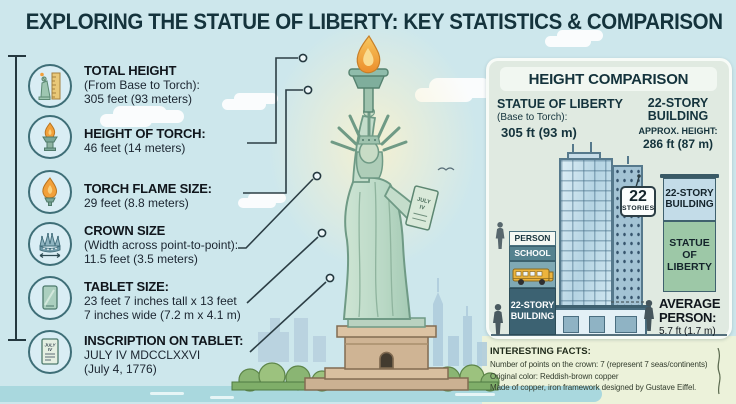 The height and width of the screenshot is (404, 736). Describe the element at coordinates (164, 340) in the screenshot. I see `stat-heading: INSCRIPTION ON TABLET:` at that location.